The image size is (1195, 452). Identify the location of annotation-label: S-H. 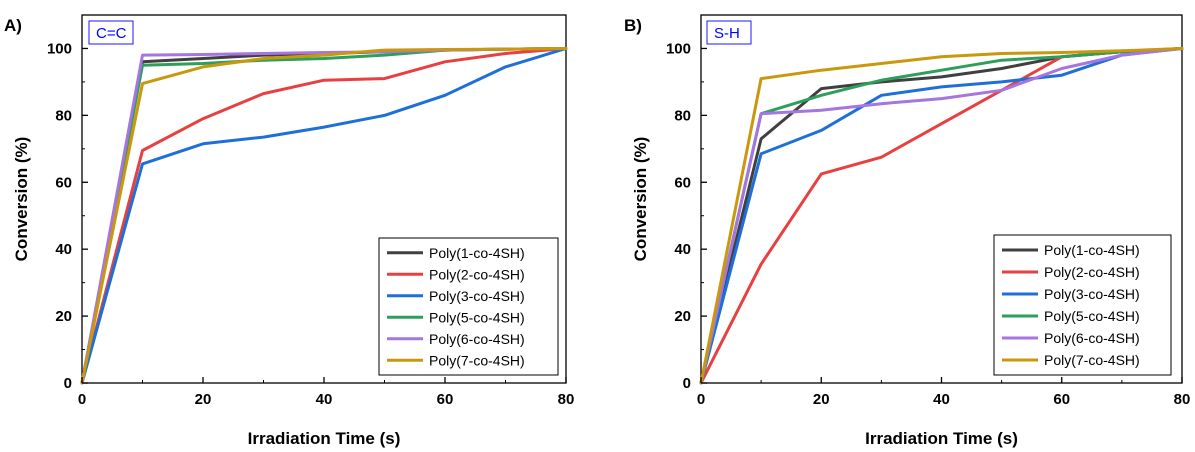
(727, 33).